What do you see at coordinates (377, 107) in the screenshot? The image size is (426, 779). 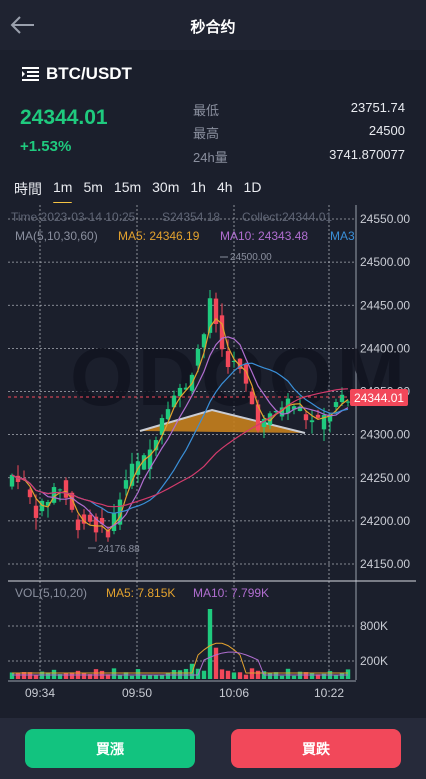 I see `stat-low-value: 23751.74` at bounding box center [377, 107].